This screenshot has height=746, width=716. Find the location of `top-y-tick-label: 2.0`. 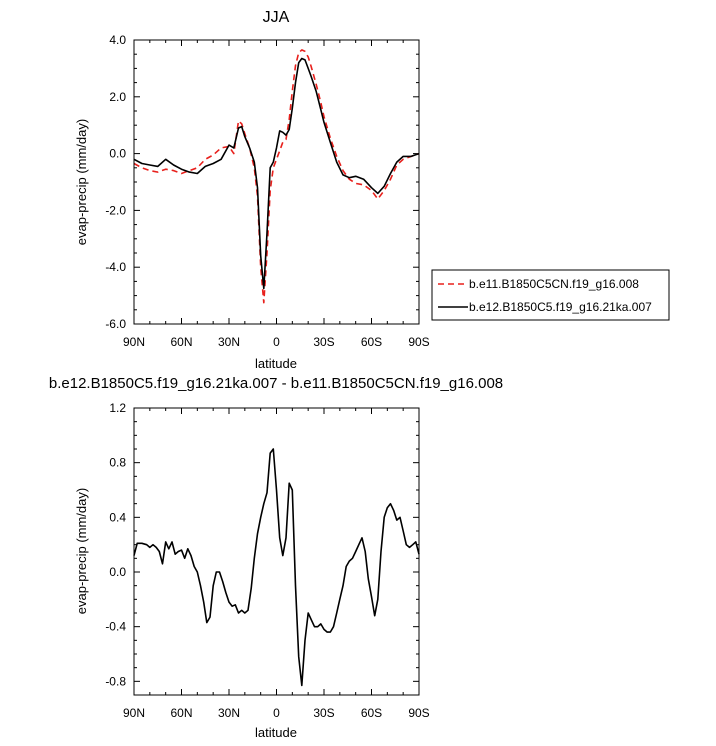

top-y-tick-label: 2.0 is located at coordinates (117, 97).